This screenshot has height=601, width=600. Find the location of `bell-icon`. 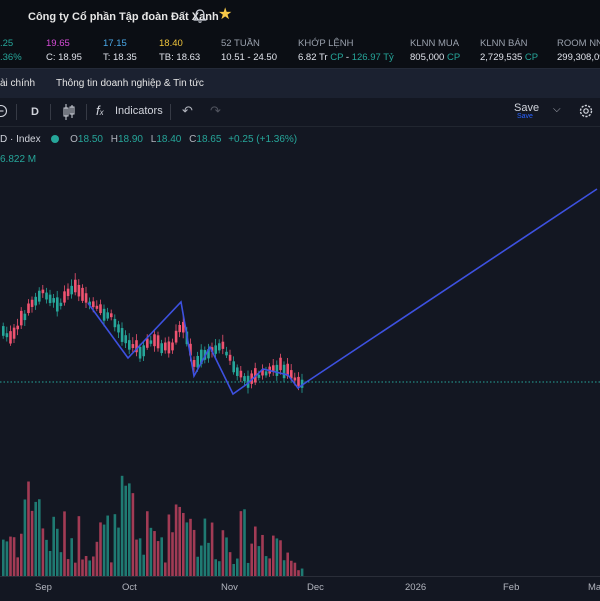

bell-icon is located at coordinates (200, 16).